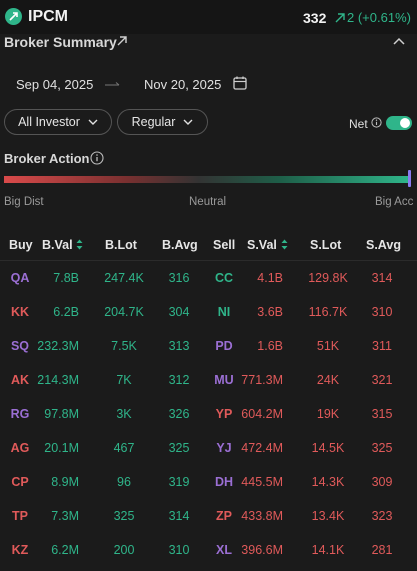  I want to click on neutral-label: Neutral, so click(208, 202).